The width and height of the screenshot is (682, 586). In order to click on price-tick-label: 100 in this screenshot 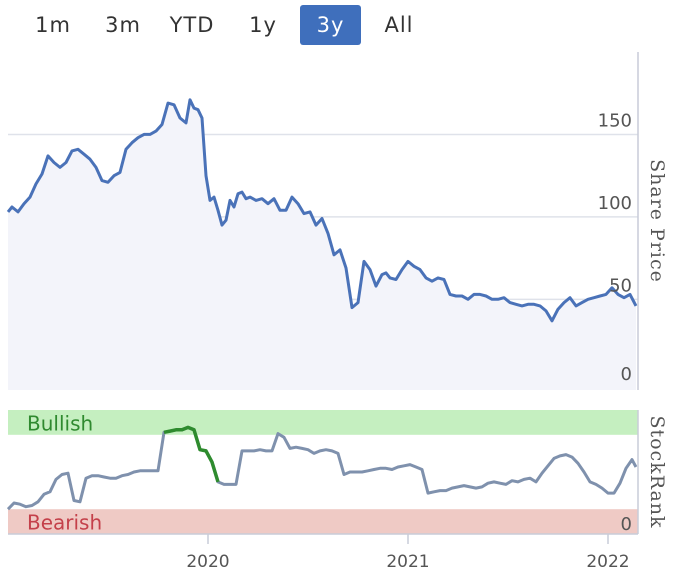, I will do `click(615, 203)`.